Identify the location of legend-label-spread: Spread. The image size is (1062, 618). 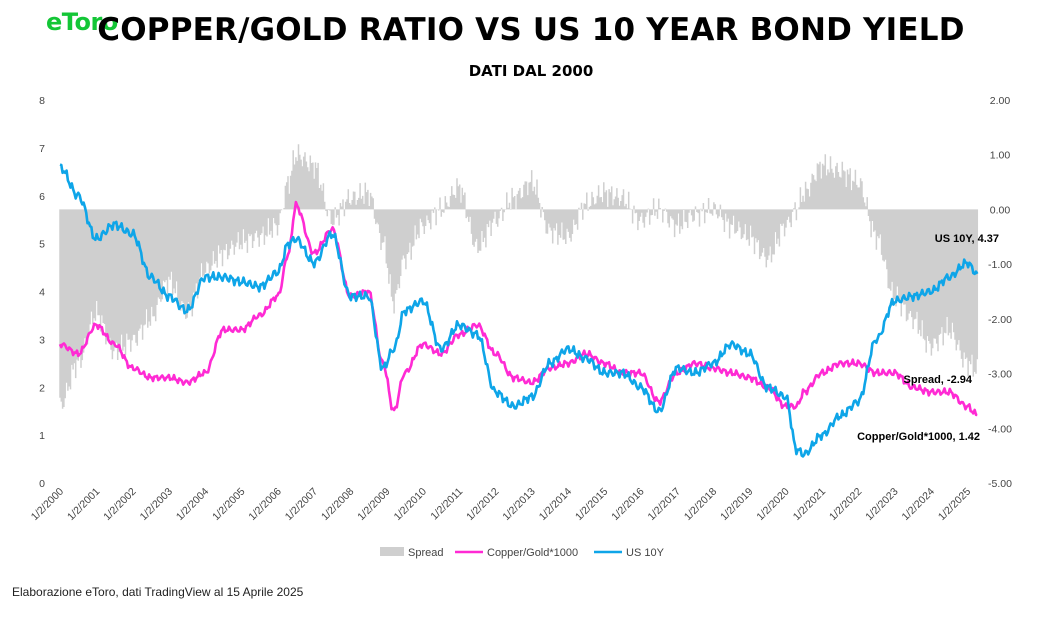
(425, 553).